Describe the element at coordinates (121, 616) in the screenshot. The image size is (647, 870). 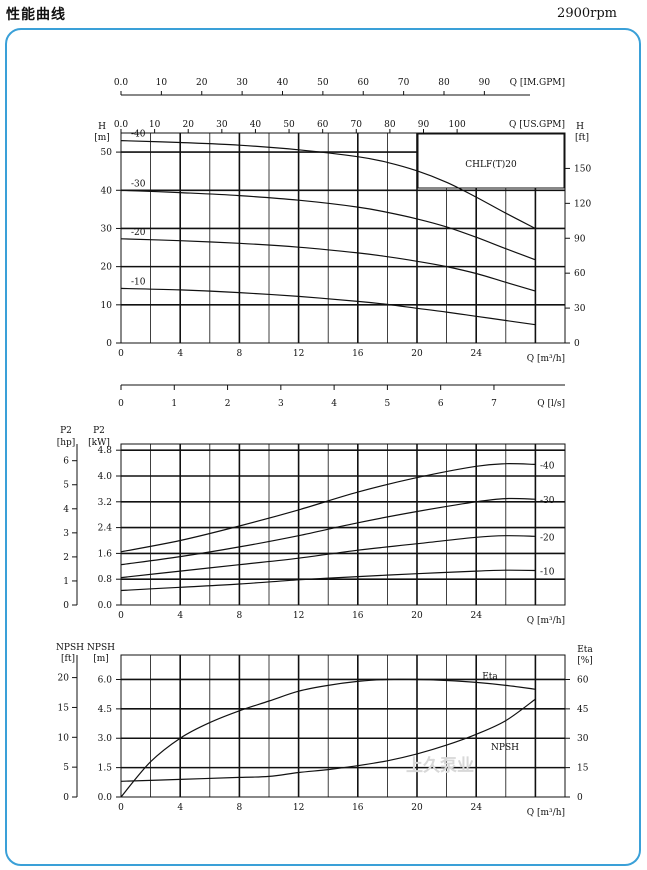
I see `x-tick-label: 0` at that location.